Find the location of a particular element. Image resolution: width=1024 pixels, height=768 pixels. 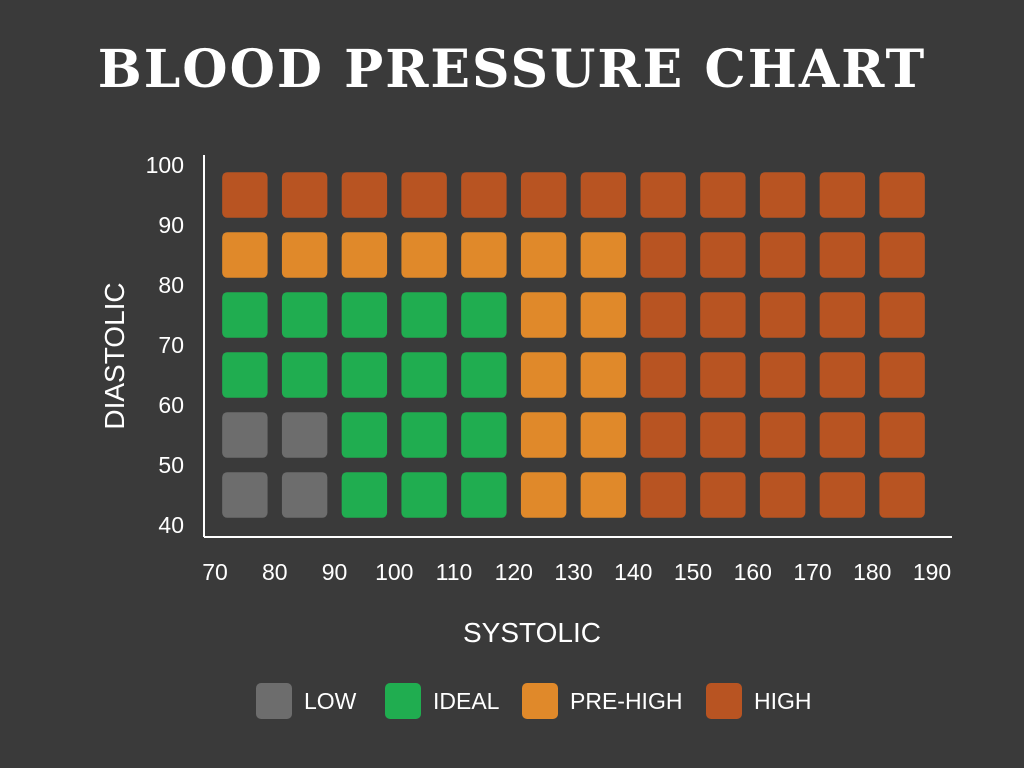

x-tick-label: 90 is located at coordinates (335, 572).